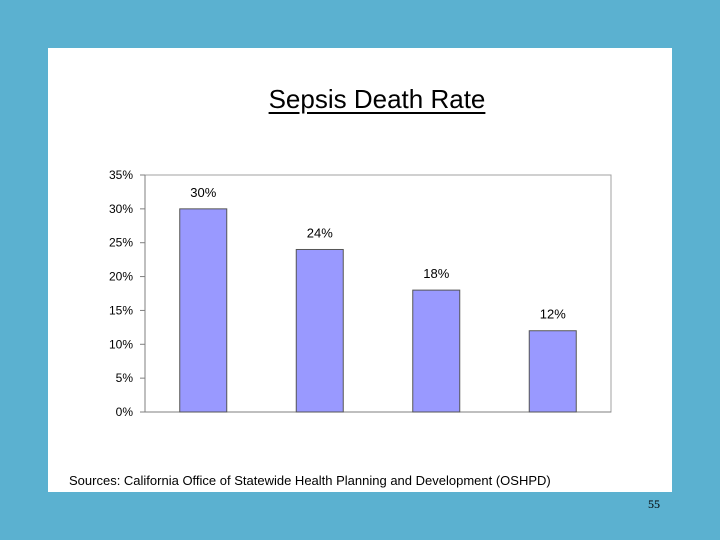  I want to click on bar-data-label: 30%, so click(203, 192).